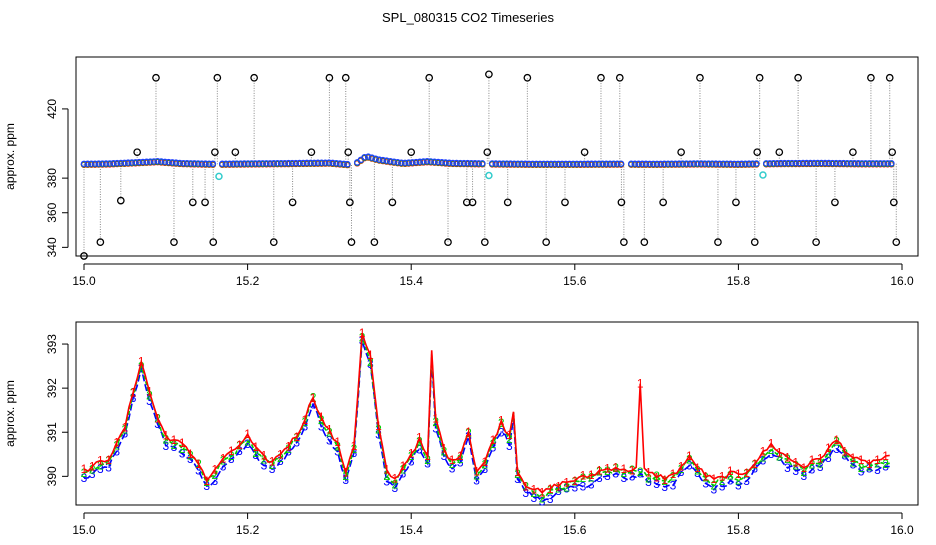 The height and width of the screenshot is (545, 936). I want to click on bottom-y-tick-label: 391, so click(52, 432).